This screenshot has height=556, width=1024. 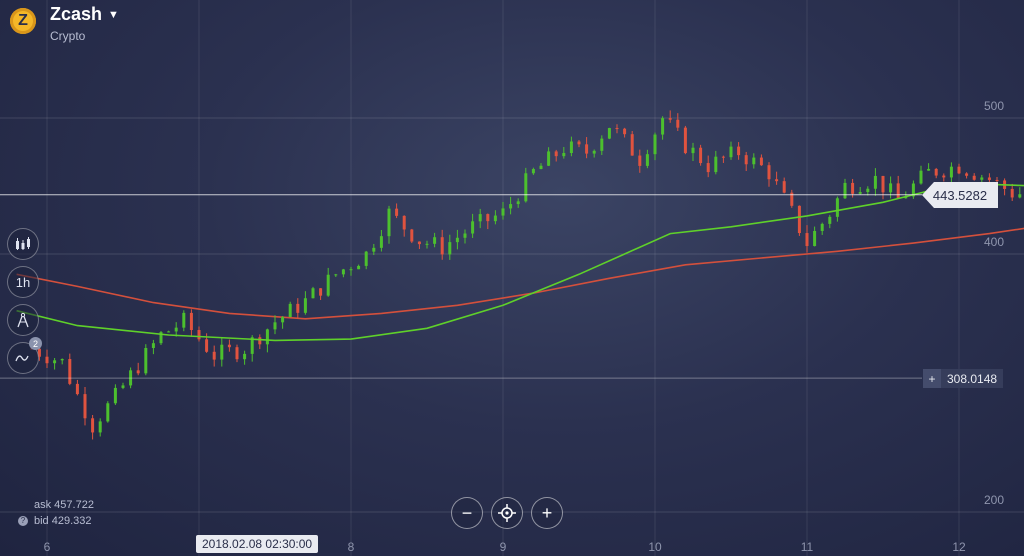 What do you see at coordinates (24, 301) in the screenshot?
I see `chart-toolbar: 1h 2` at bounding box center [24, 301].